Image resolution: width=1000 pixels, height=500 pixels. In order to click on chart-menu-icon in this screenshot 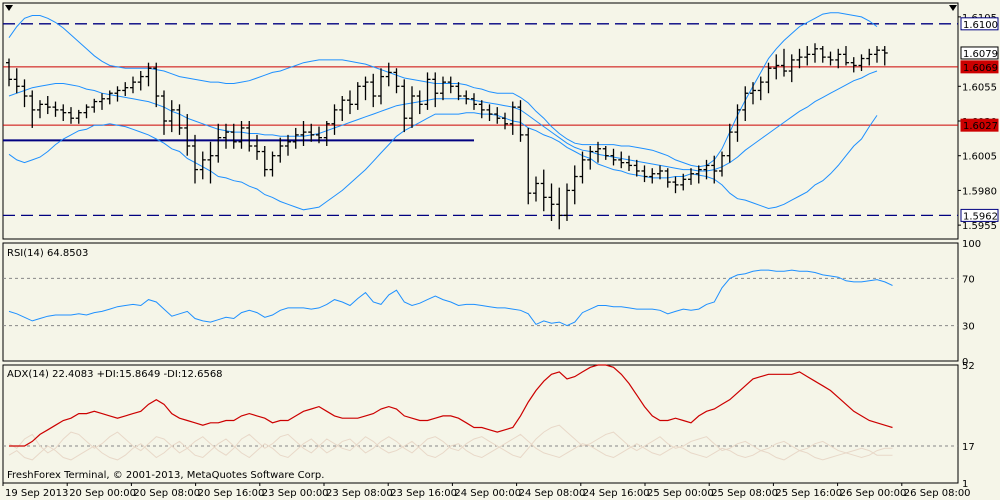, I will do `click(9, 8)`.